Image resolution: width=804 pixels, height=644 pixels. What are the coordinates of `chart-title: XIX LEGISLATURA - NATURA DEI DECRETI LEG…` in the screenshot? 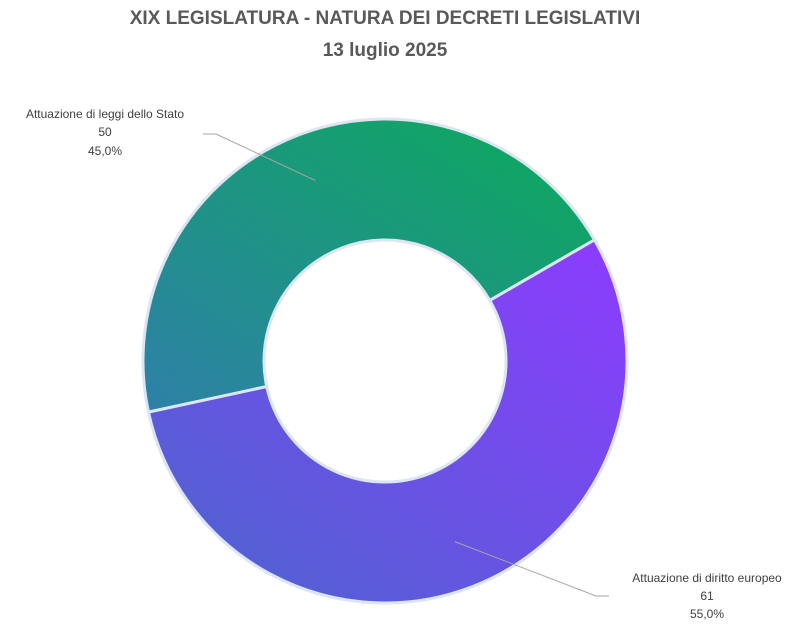 It's located at (385, 18).